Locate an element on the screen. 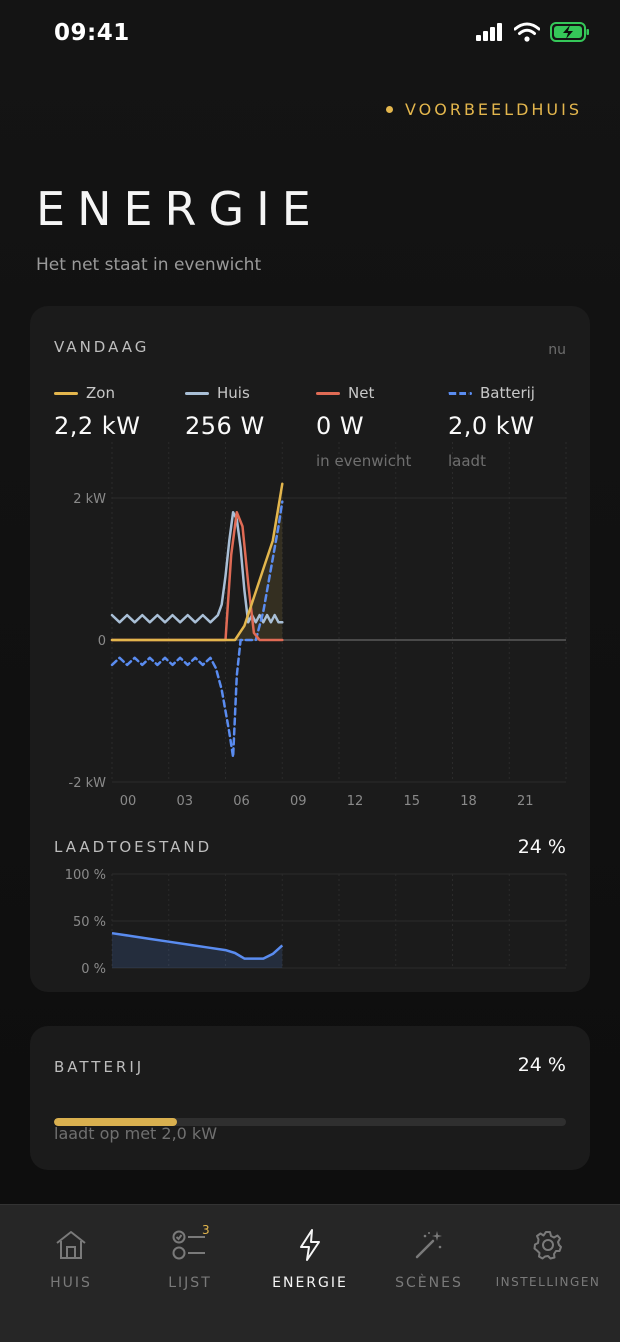 This screenshot has height=1342, width=620. x-tick-label: 00 is located at coordinates (128, 801).